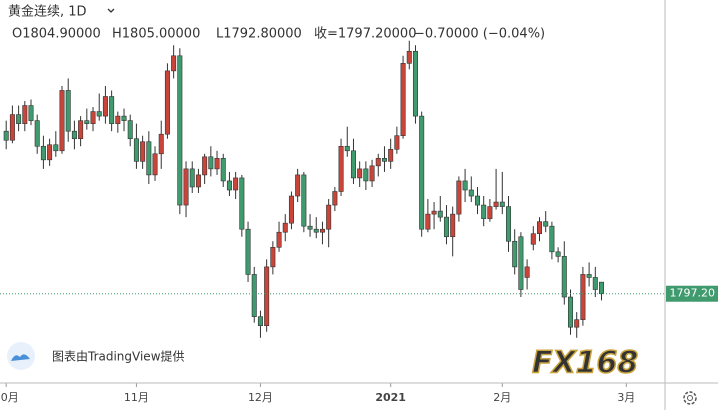  I want to click on x-tick-label: 12月, so click(260, 397).